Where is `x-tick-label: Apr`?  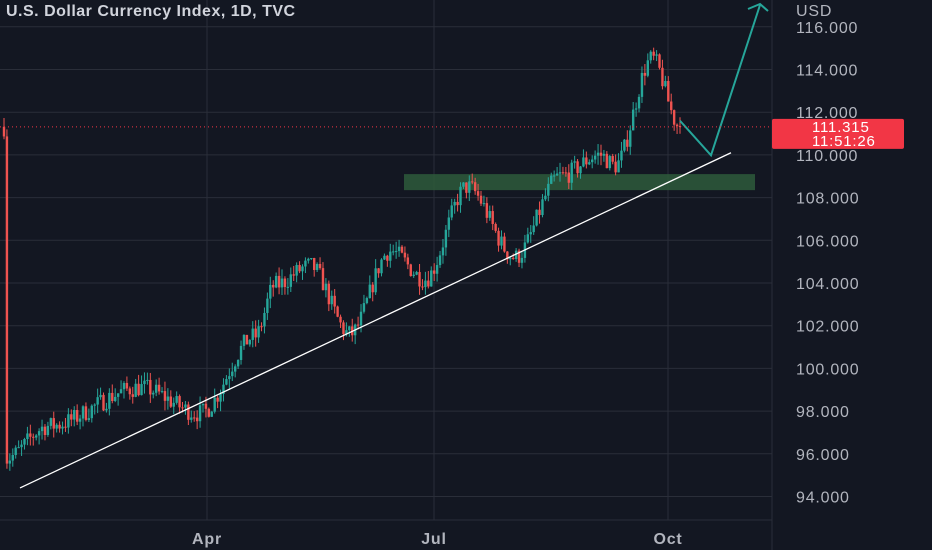
x-tick-label: Apr is located at coordinates (207, 539).